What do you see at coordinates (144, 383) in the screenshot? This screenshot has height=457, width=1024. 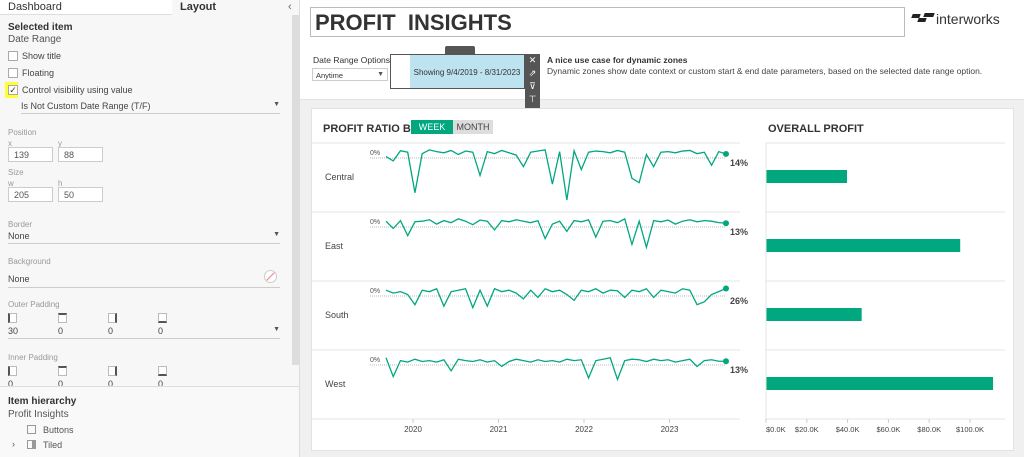 I see `inner-padding-fields: 0 0 0 0` at bounding box center [144, 383].